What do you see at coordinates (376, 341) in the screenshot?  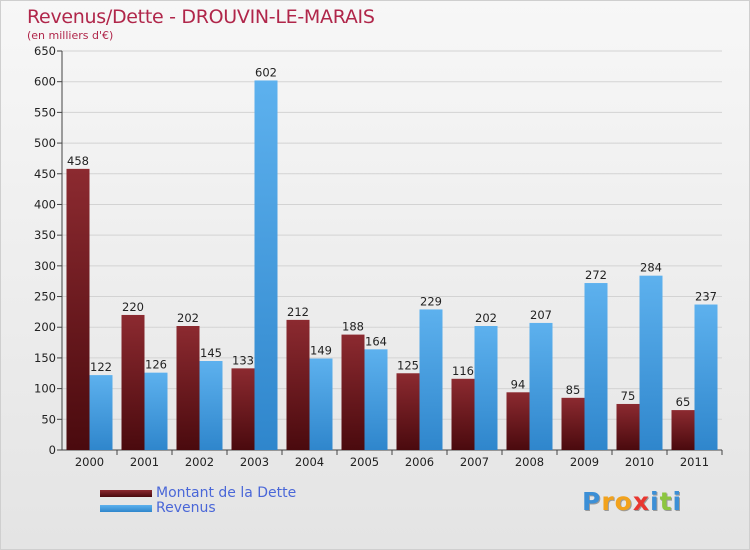 I see `data-label-revenus: 164` at bounding box center [376, 341].